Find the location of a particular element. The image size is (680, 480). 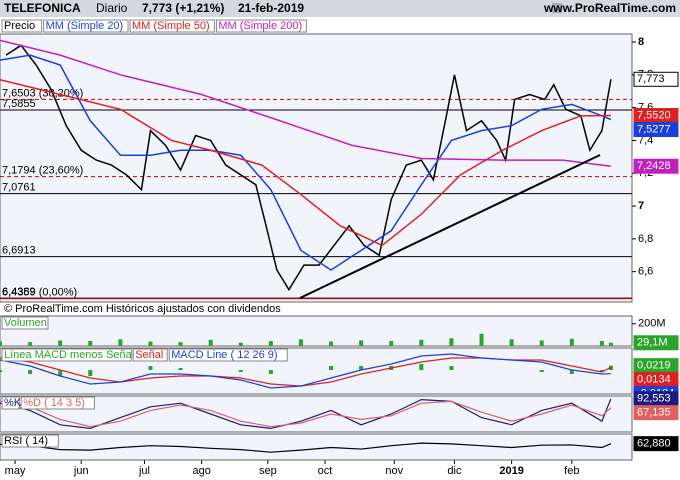

last-value-label: 7,5277 is located at coordinates (654, 129).